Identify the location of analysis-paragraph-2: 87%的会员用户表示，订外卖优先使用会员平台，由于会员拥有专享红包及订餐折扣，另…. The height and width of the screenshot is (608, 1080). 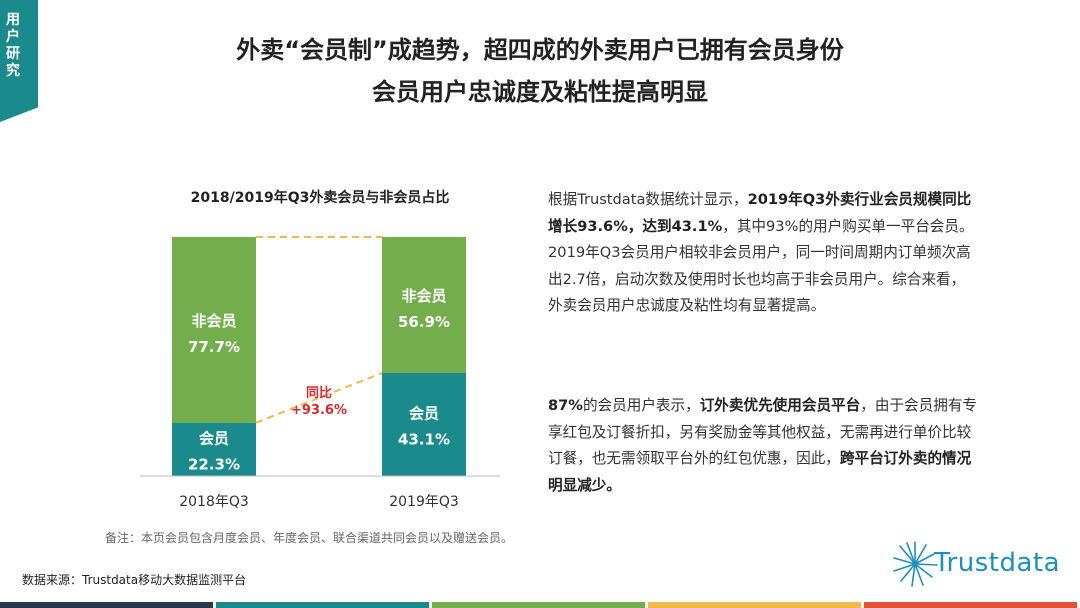
(763, 446).